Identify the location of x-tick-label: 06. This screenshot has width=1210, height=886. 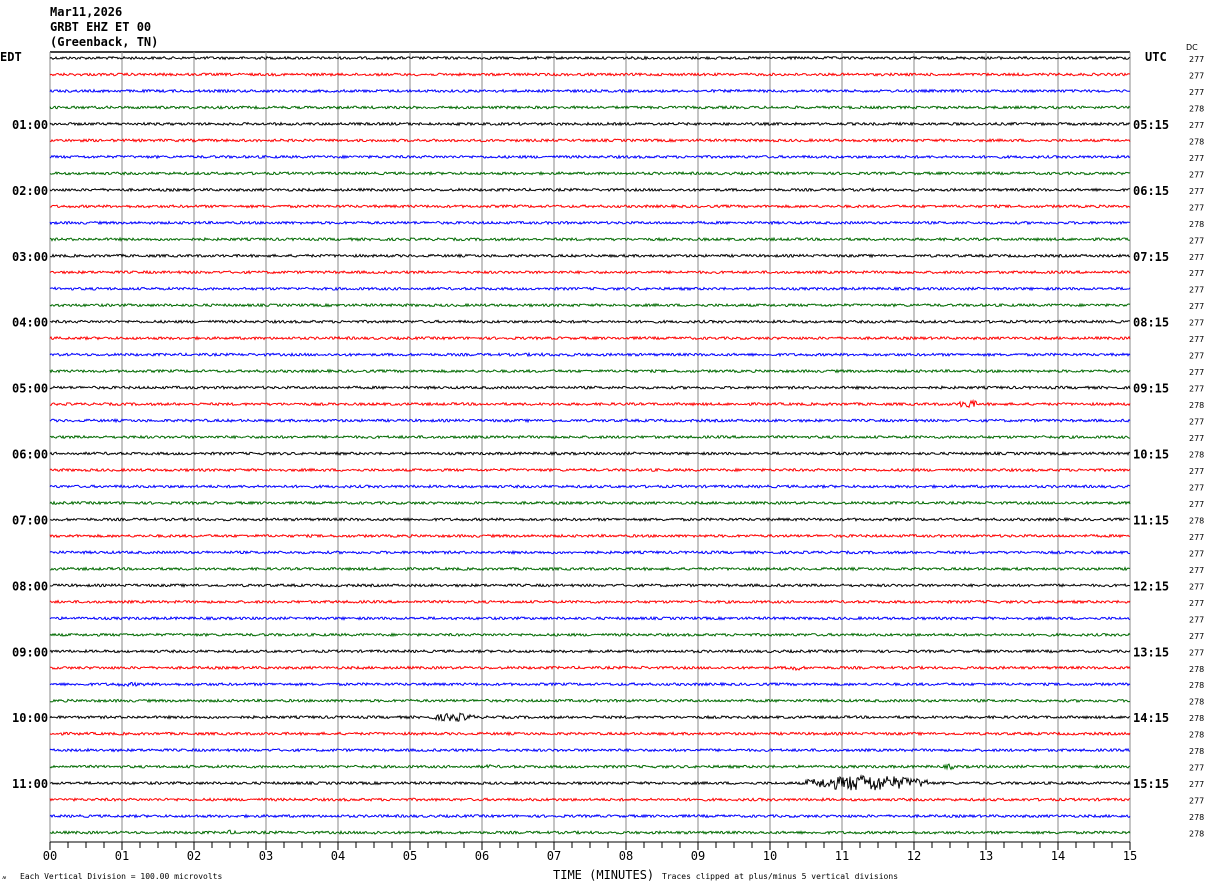
(482, 856).